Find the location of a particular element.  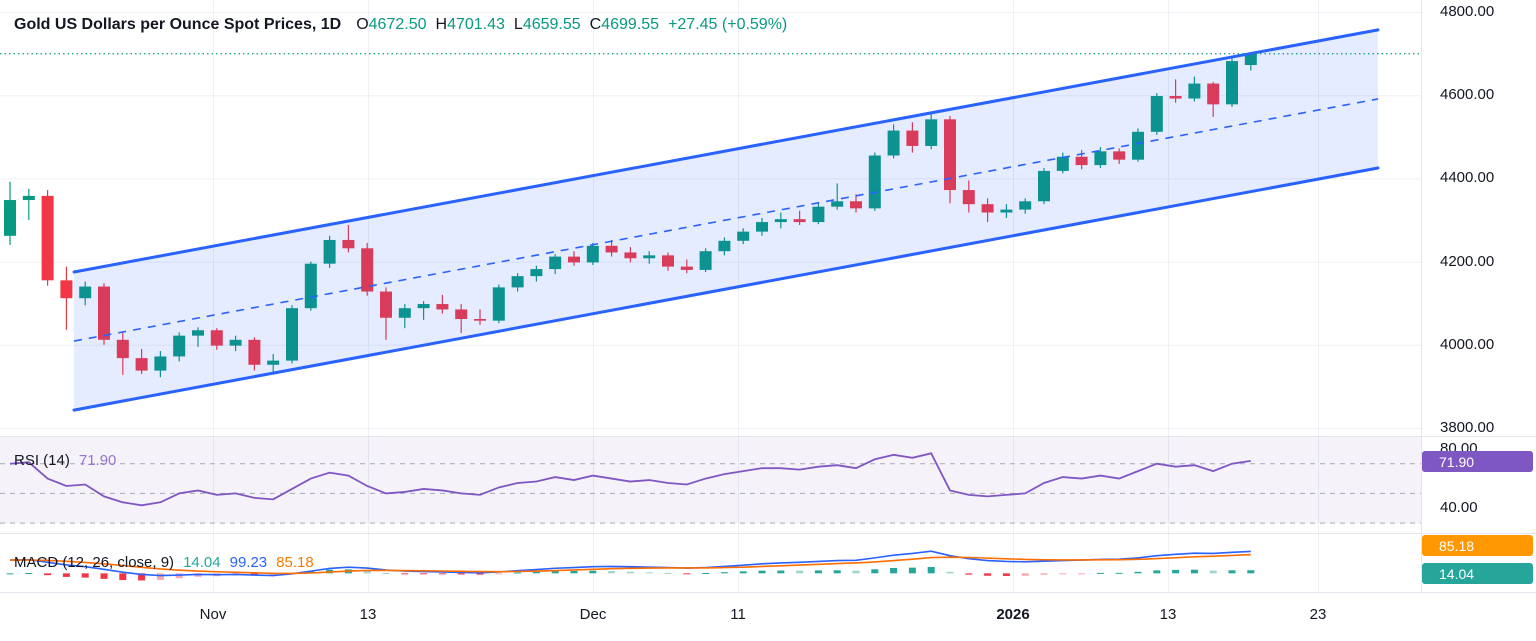

axis-tick: 4600.00 is located at coordinates (1467, 95).